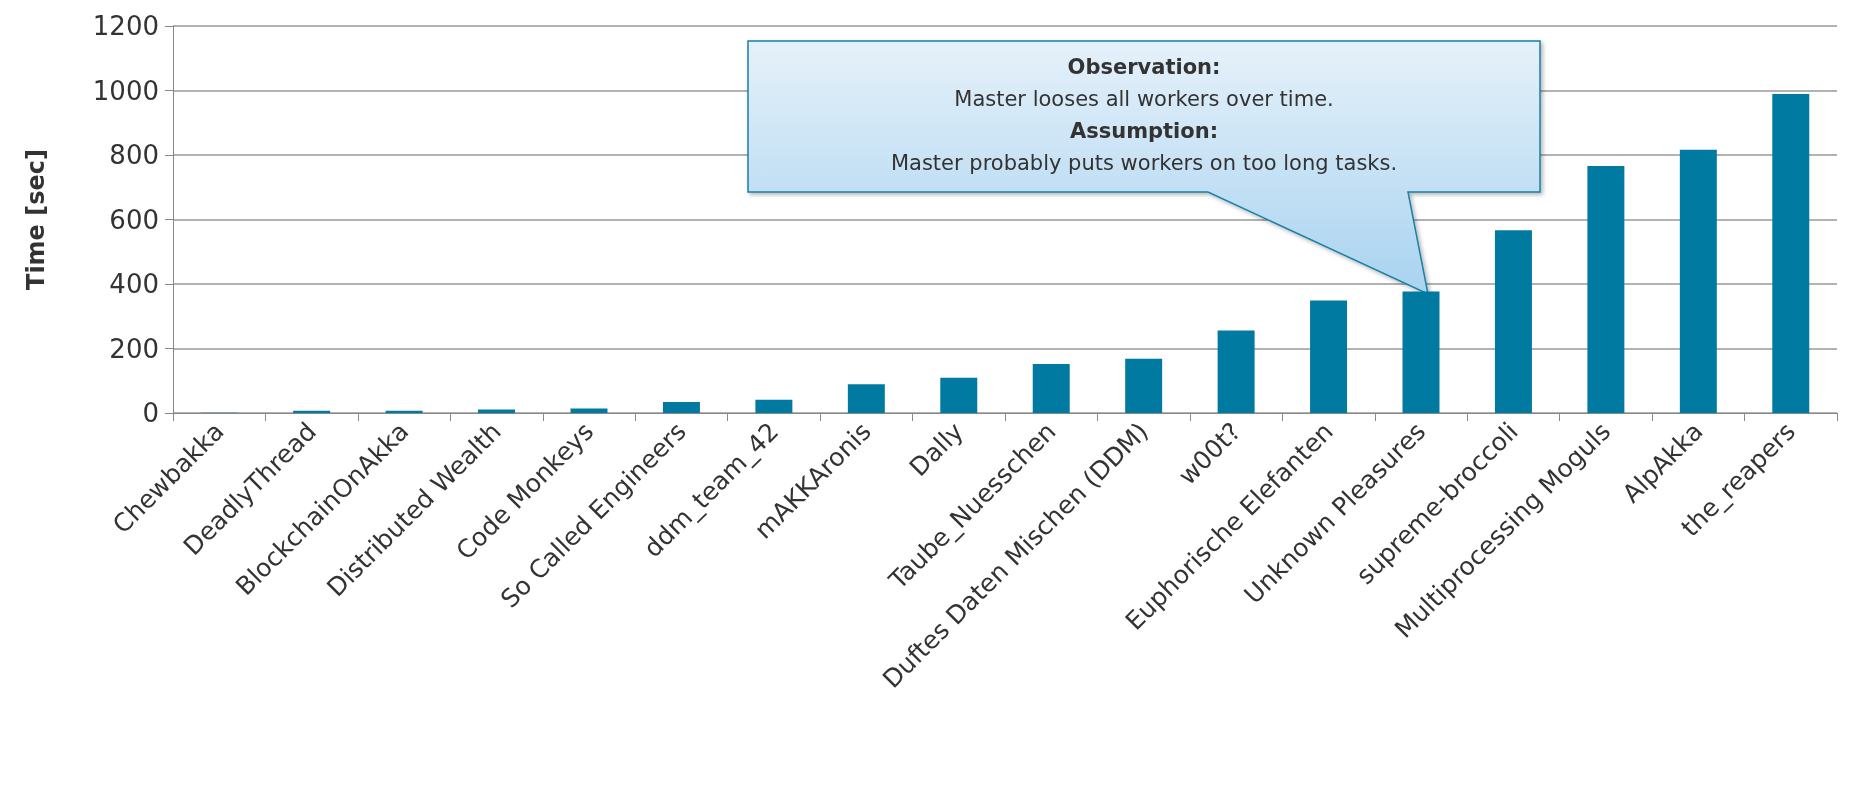 The image size is (1861, 791). What do you see at coordinates (134, 348) in the screenshot?
I see `y-tick-label: 200` at bounding box center [134, 348].